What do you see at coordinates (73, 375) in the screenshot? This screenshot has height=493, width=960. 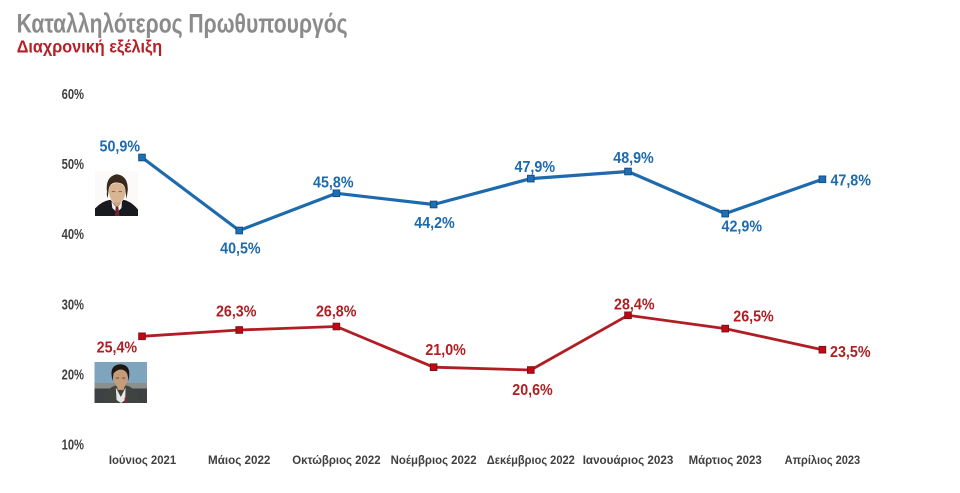 I see `svg-text: 20%` at bounding box center [73, 375].